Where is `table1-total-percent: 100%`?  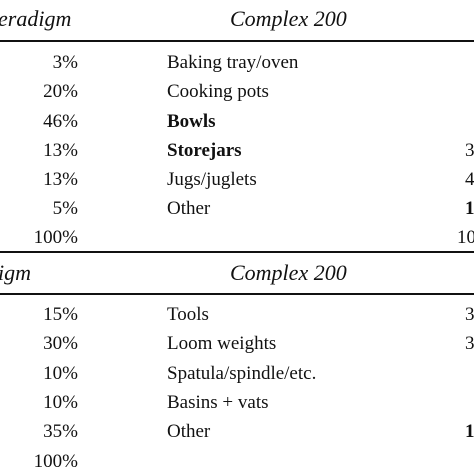 table1-total-percent: 100% is located at coordinates (55, 237).